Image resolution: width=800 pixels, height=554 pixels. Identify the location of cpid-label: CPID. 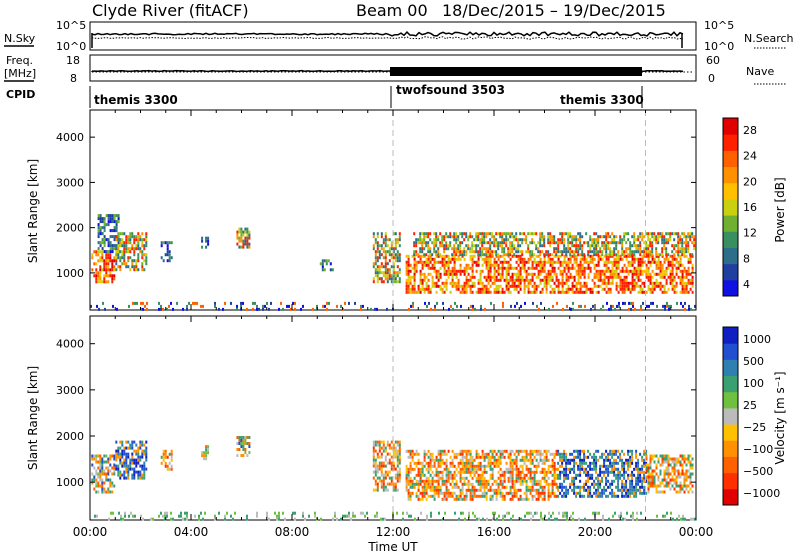
(20, 94).